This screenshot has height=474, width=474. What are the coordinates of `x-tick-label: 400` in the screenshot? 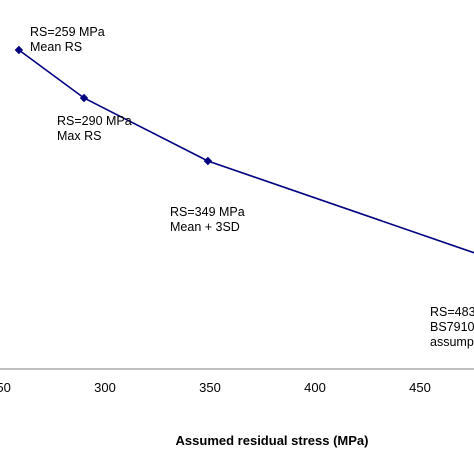 It's located at (315, 387).